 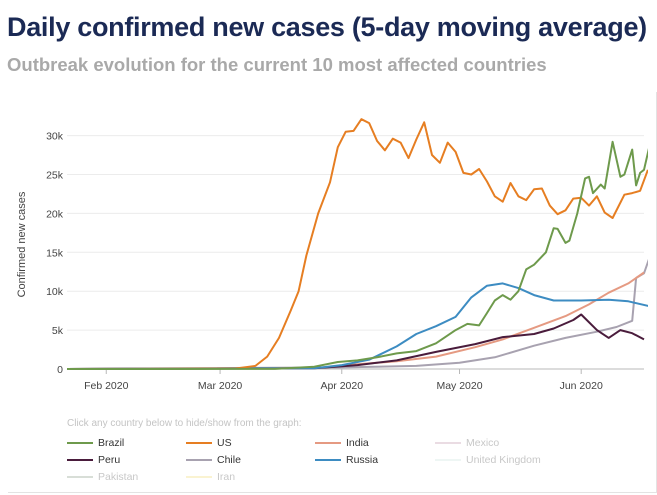 I want to click on legend-item-united-kingdom: United Kingdom, so click(x=488, y=460).